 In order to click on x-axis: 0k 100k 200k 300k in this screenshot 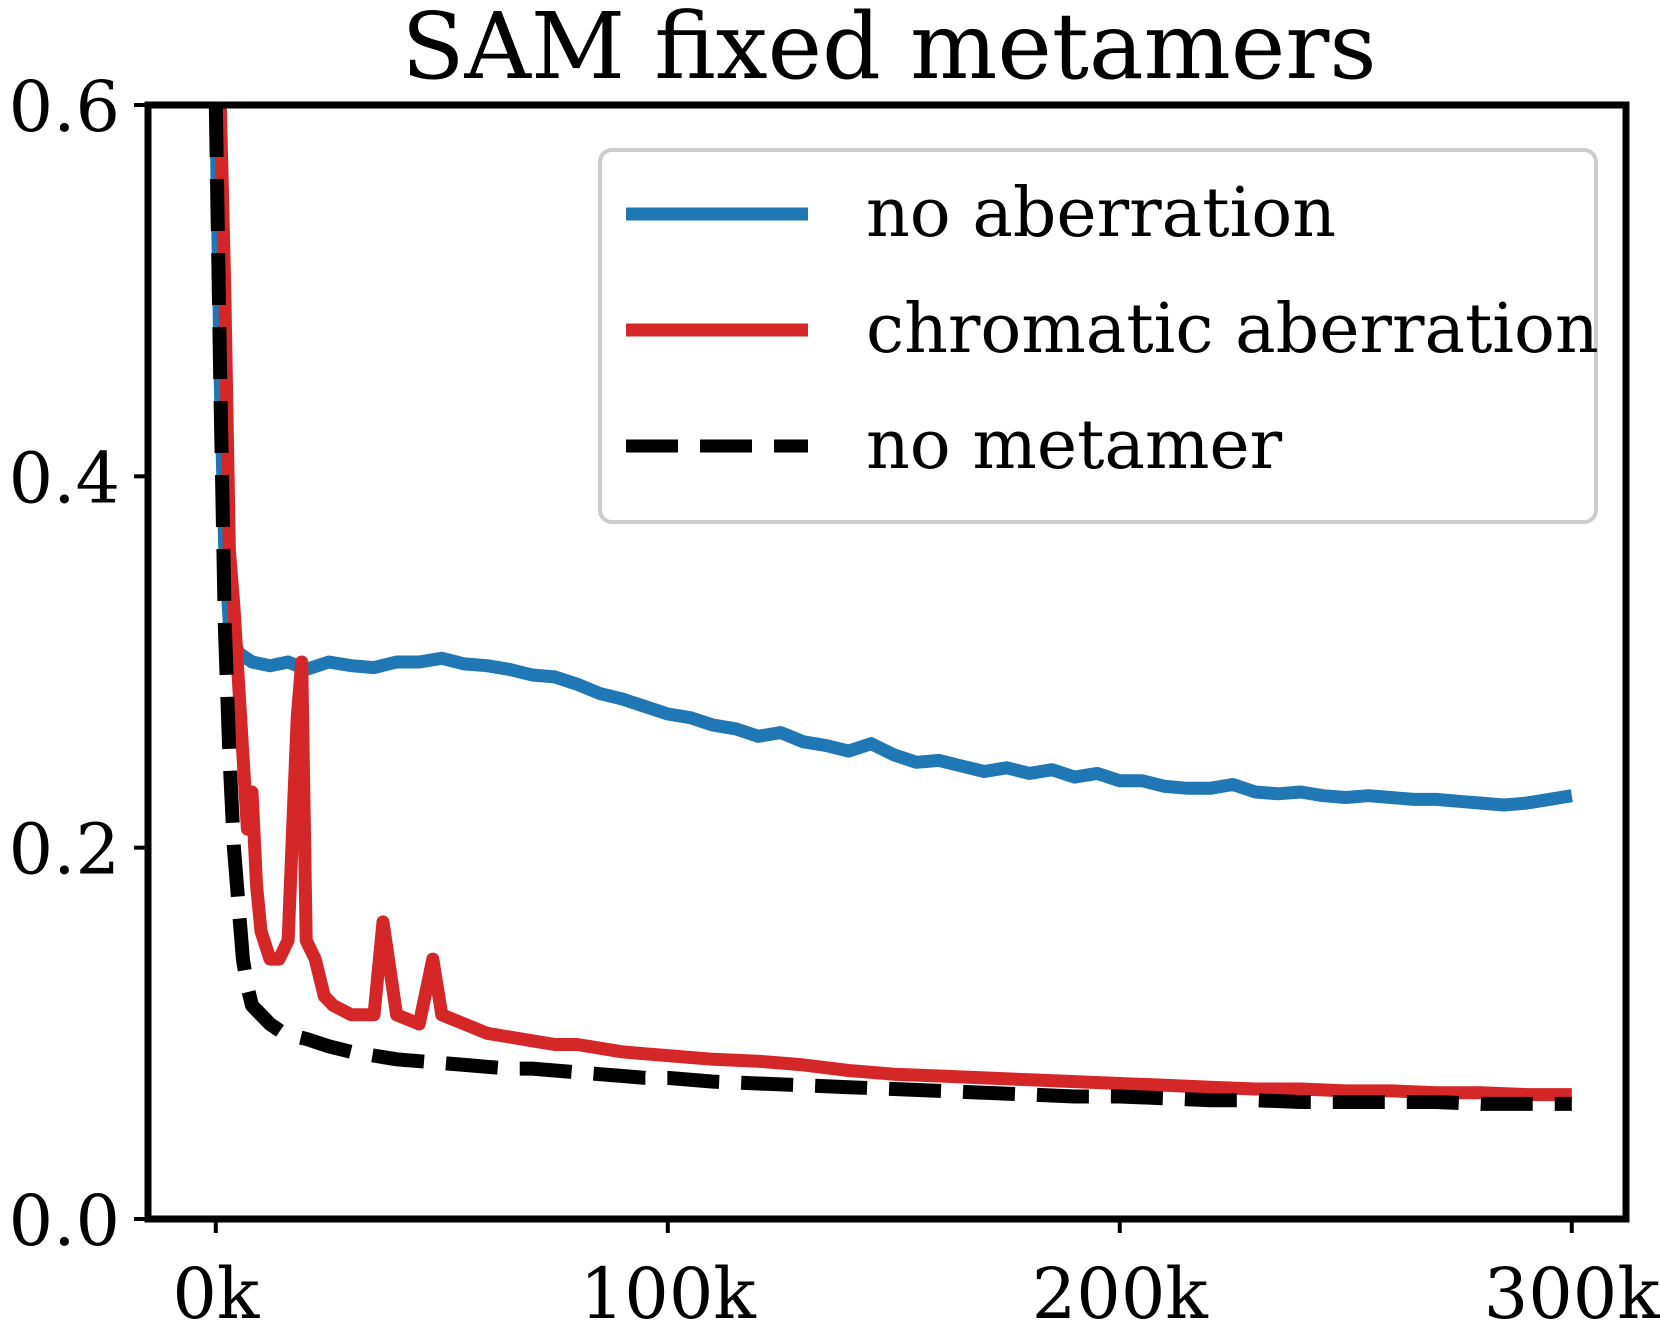, I will do `click(916, 1276)`.